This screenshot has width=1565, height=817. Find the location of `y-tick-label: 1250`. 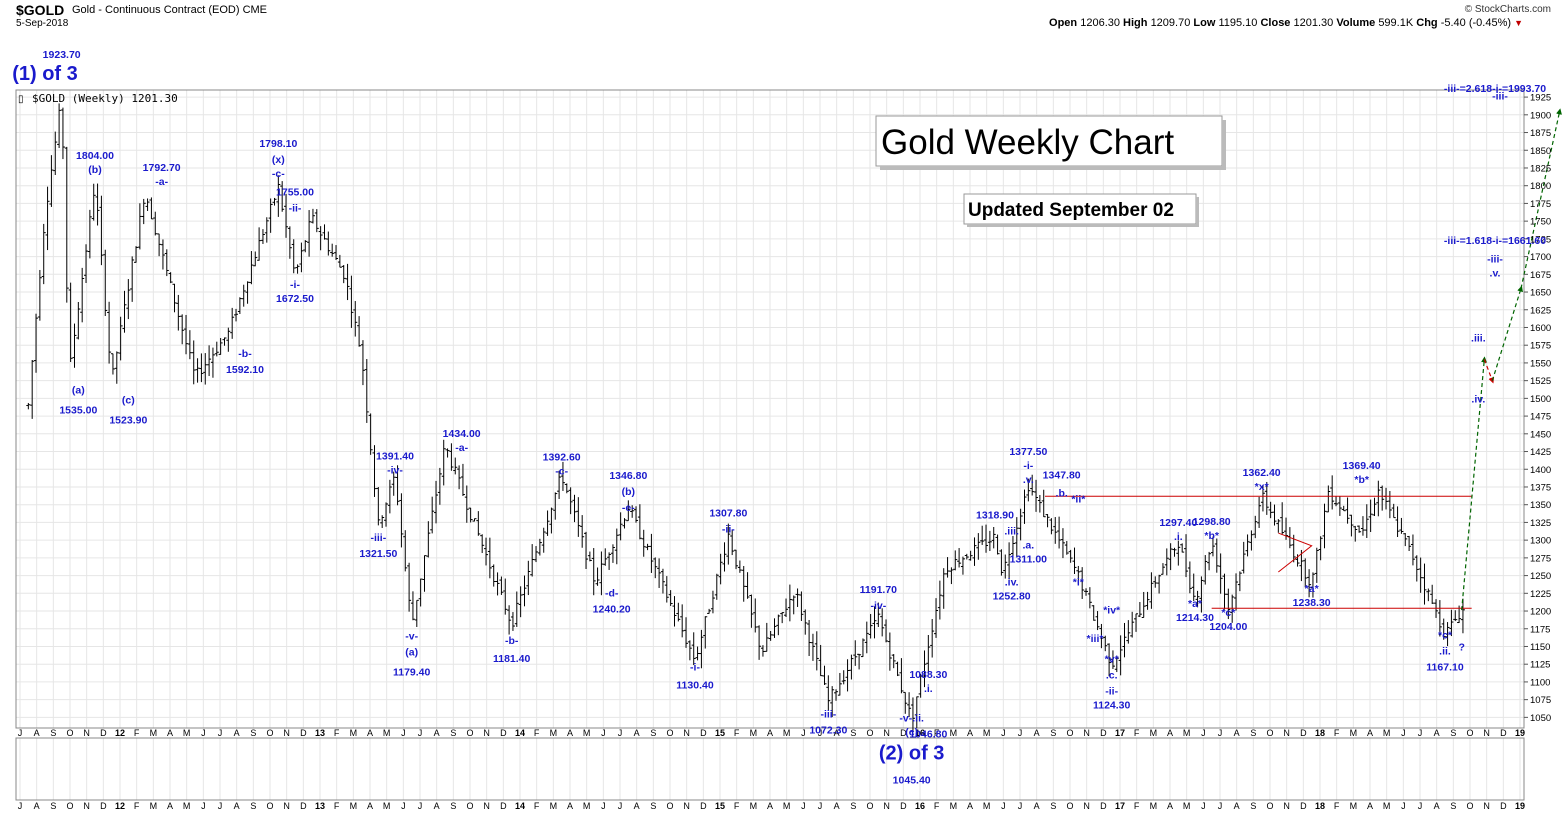

y-tick-label: 1250 is located at coordinates (1540, 576).